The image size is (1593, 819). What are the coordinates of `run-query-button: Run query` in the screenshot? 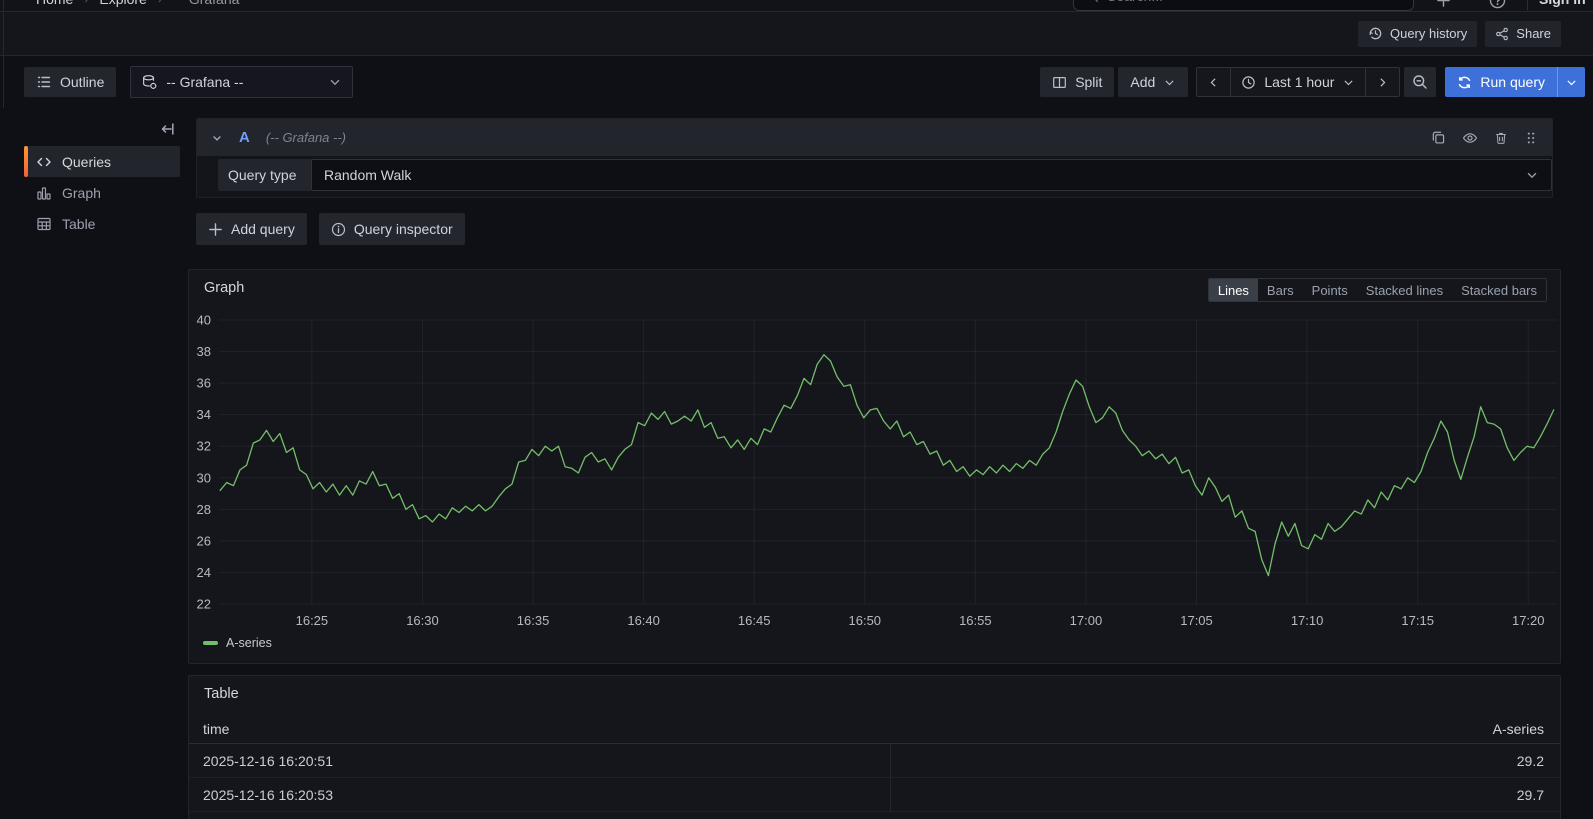 It's located at (1501, 82).